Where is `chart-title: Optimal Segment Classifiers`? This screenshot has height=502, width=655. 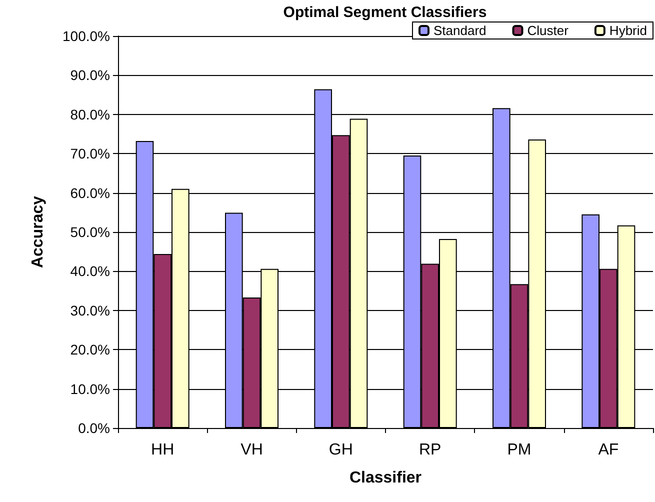 chart-title: Optimal Segment Classifiers is located at coordinates (385, 12).